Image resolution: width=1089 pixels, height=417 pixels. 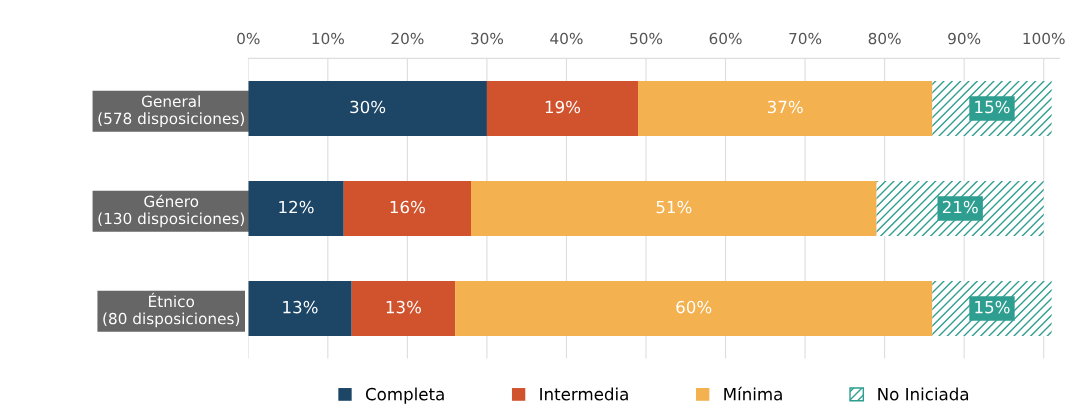 I want to click on x-tick-label: 90%, so click(x=964, y=38).